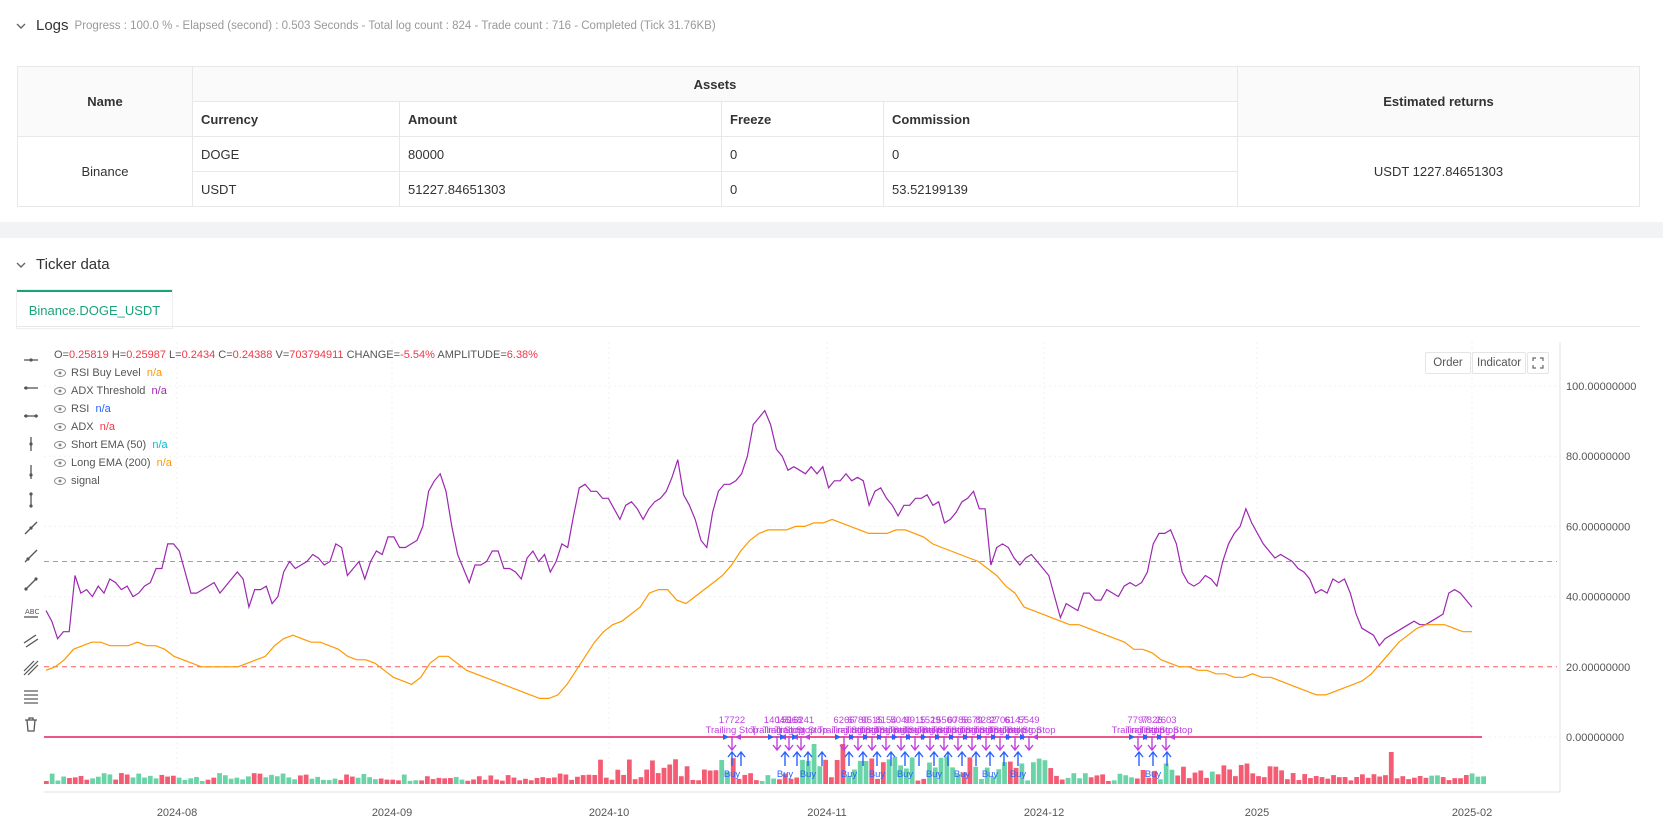 The width and height of the screenshot is (1663, 833). I want to click on trend-line-icon, so click(31, 528).